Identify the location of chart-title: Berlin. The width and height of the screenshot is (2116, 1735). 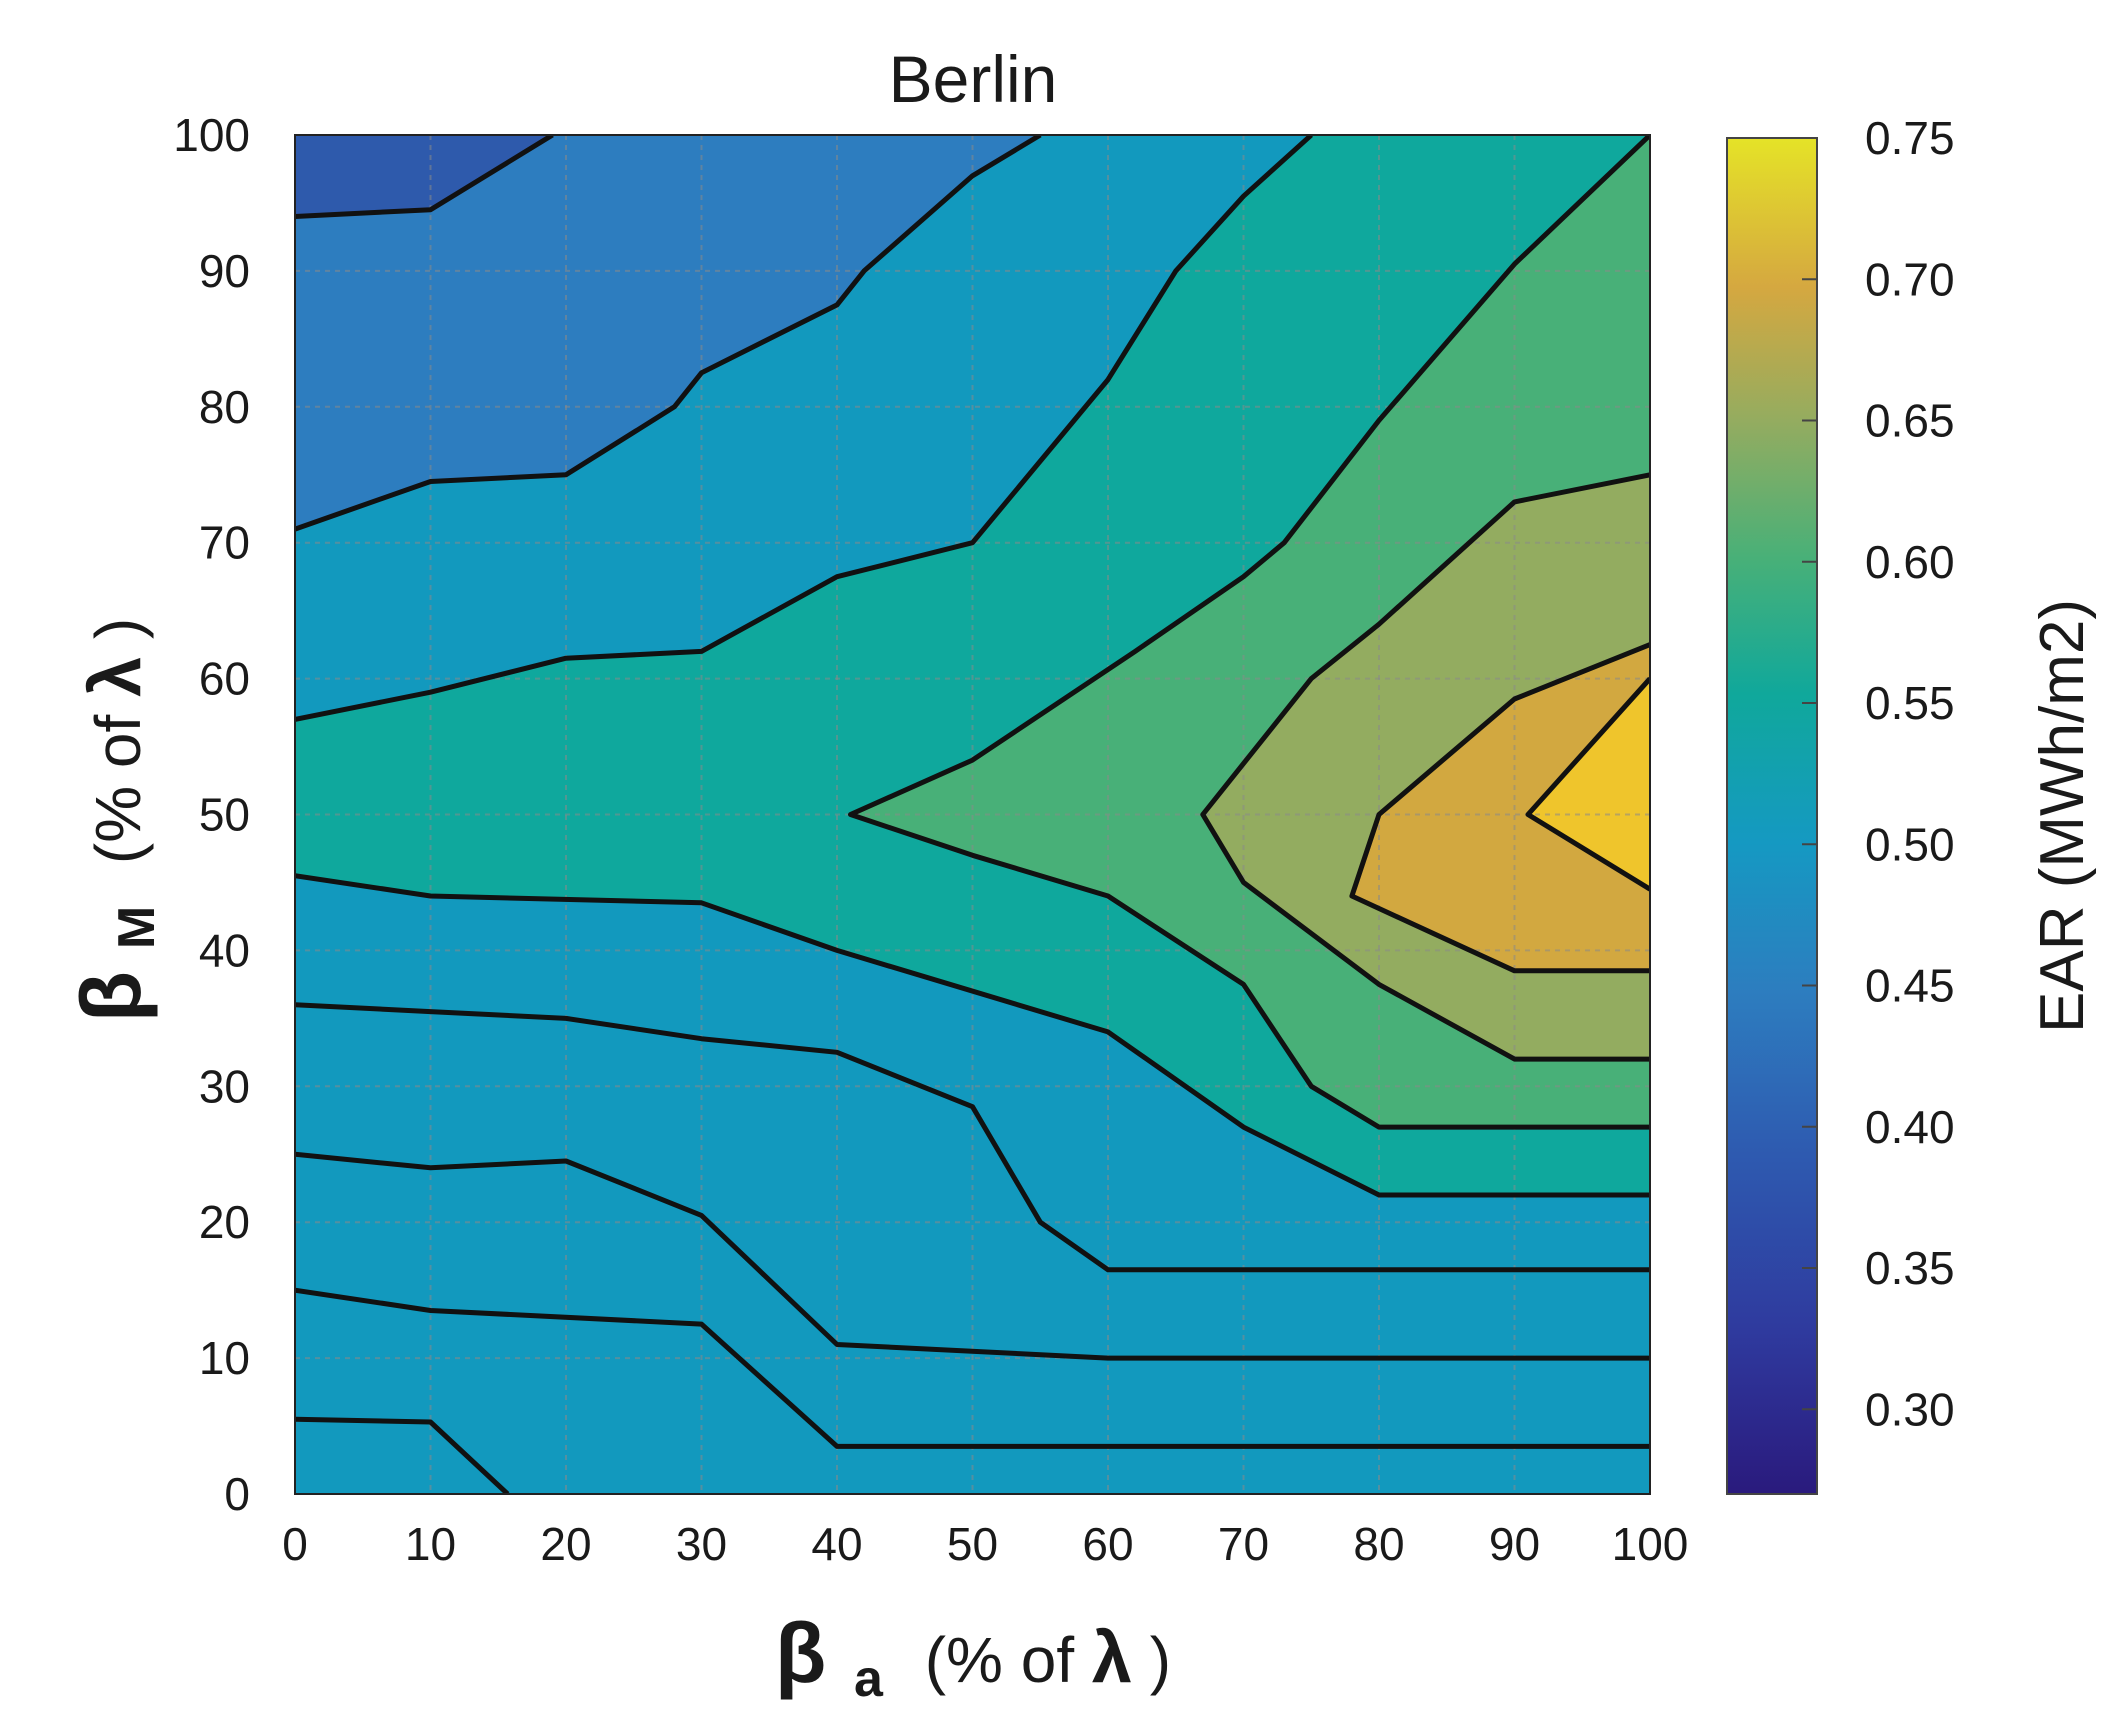
(973, 79).